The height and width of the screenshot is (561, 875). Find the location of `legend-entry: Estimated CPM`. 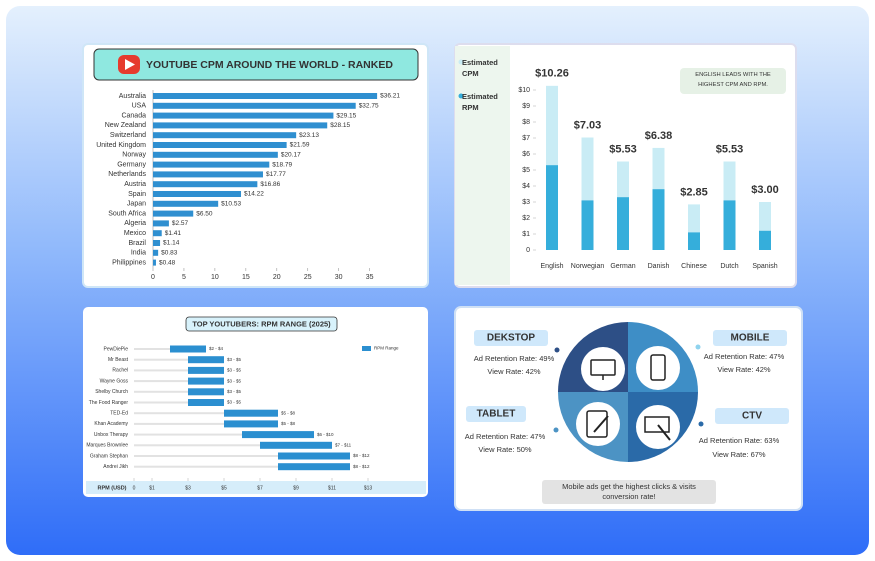

legend-entry: Estimated CPM is located at coordinates (480, 68).